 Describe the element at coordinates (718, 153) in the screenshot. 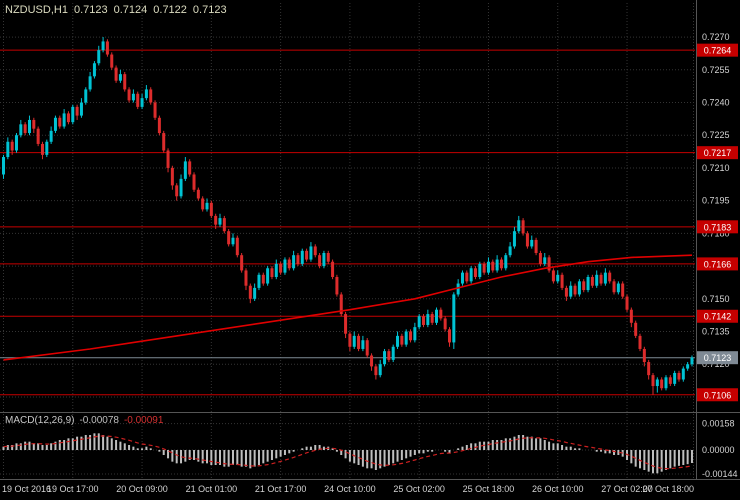

I see `sr-price-label: 0.7217` at that location.